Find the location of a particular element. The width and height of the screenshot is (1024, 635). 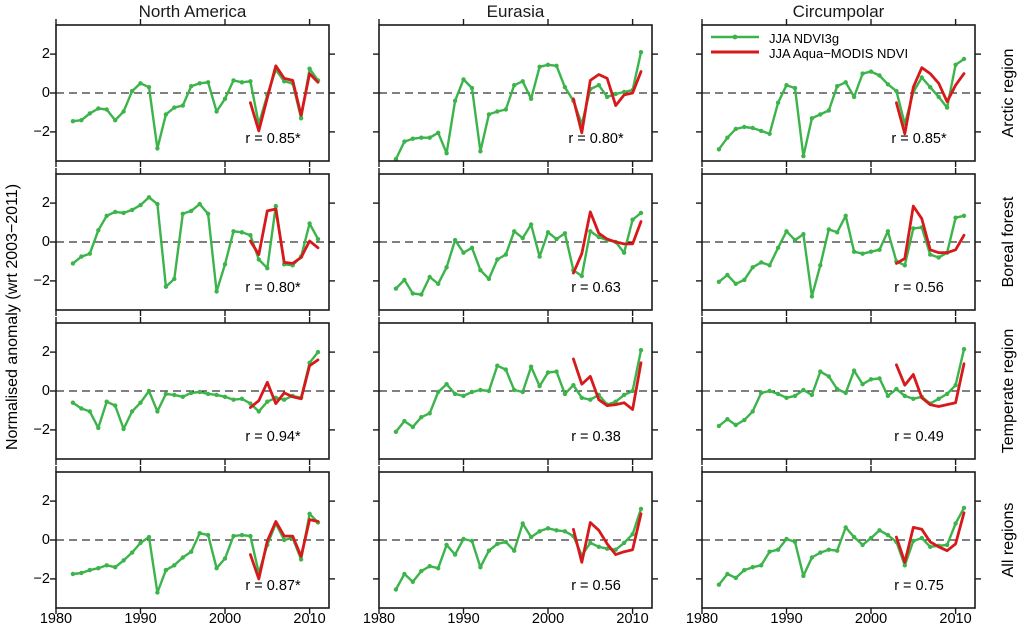

legend: JJA NDVI3g JJA Aqua−MODIS NDVI is located at coordinates (808, 46).